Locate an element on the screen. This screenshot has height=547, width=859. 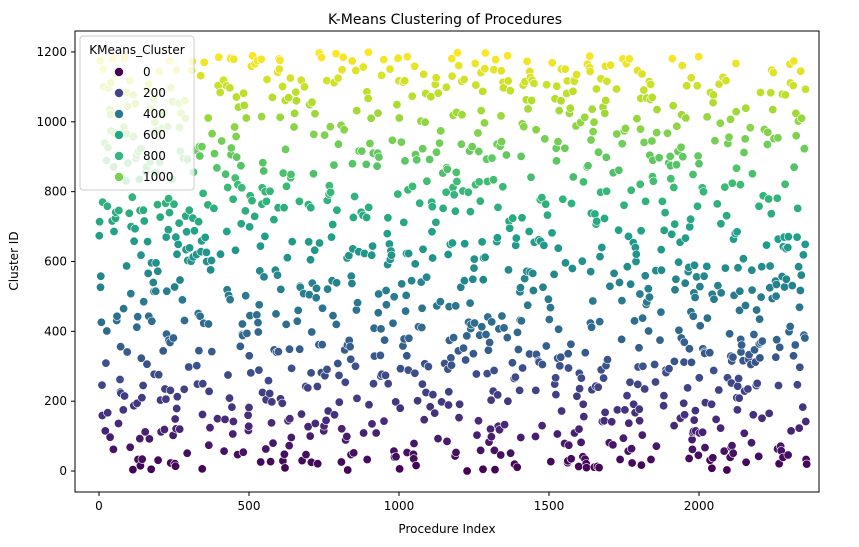
x-tick-label: 2000 is located at coordinates (699, 506).